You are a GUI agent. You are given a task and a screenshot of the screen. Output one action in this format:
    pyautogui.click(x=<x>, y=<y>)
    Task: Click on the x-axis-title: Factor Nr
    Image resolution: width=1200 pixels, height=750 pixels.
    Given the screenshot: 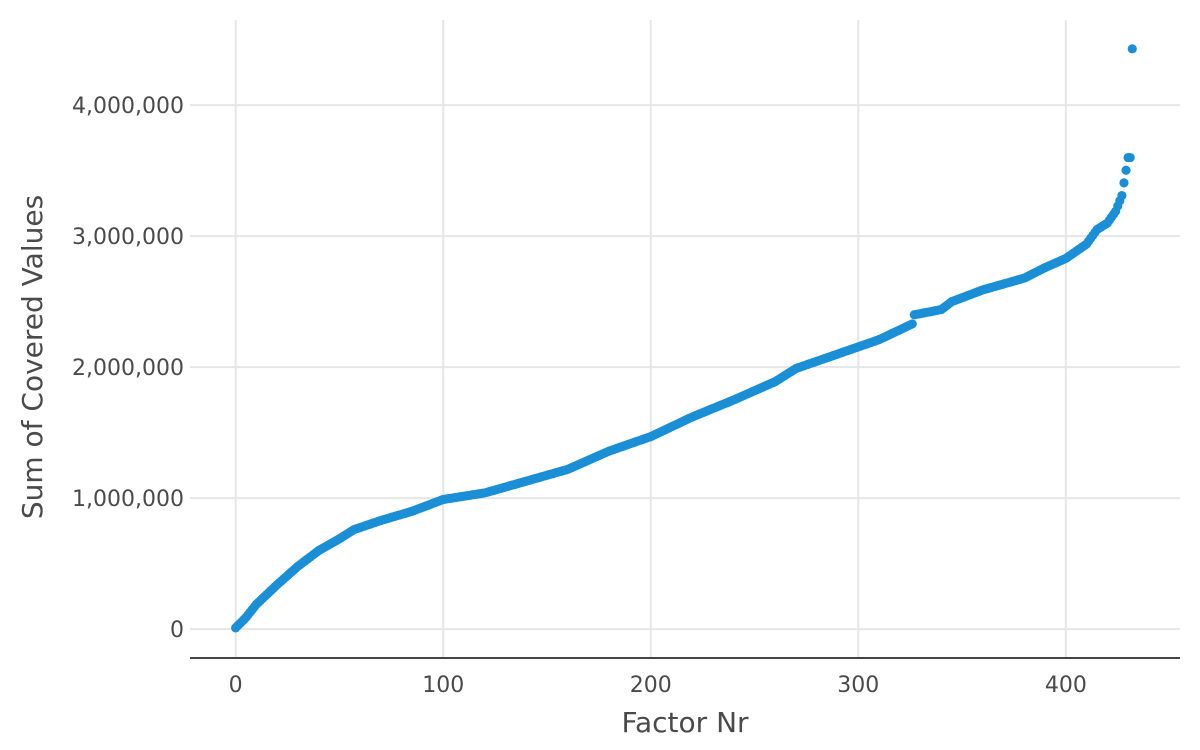 What is the action you would take?
    pyautogui.click(x=685, y=722)
    